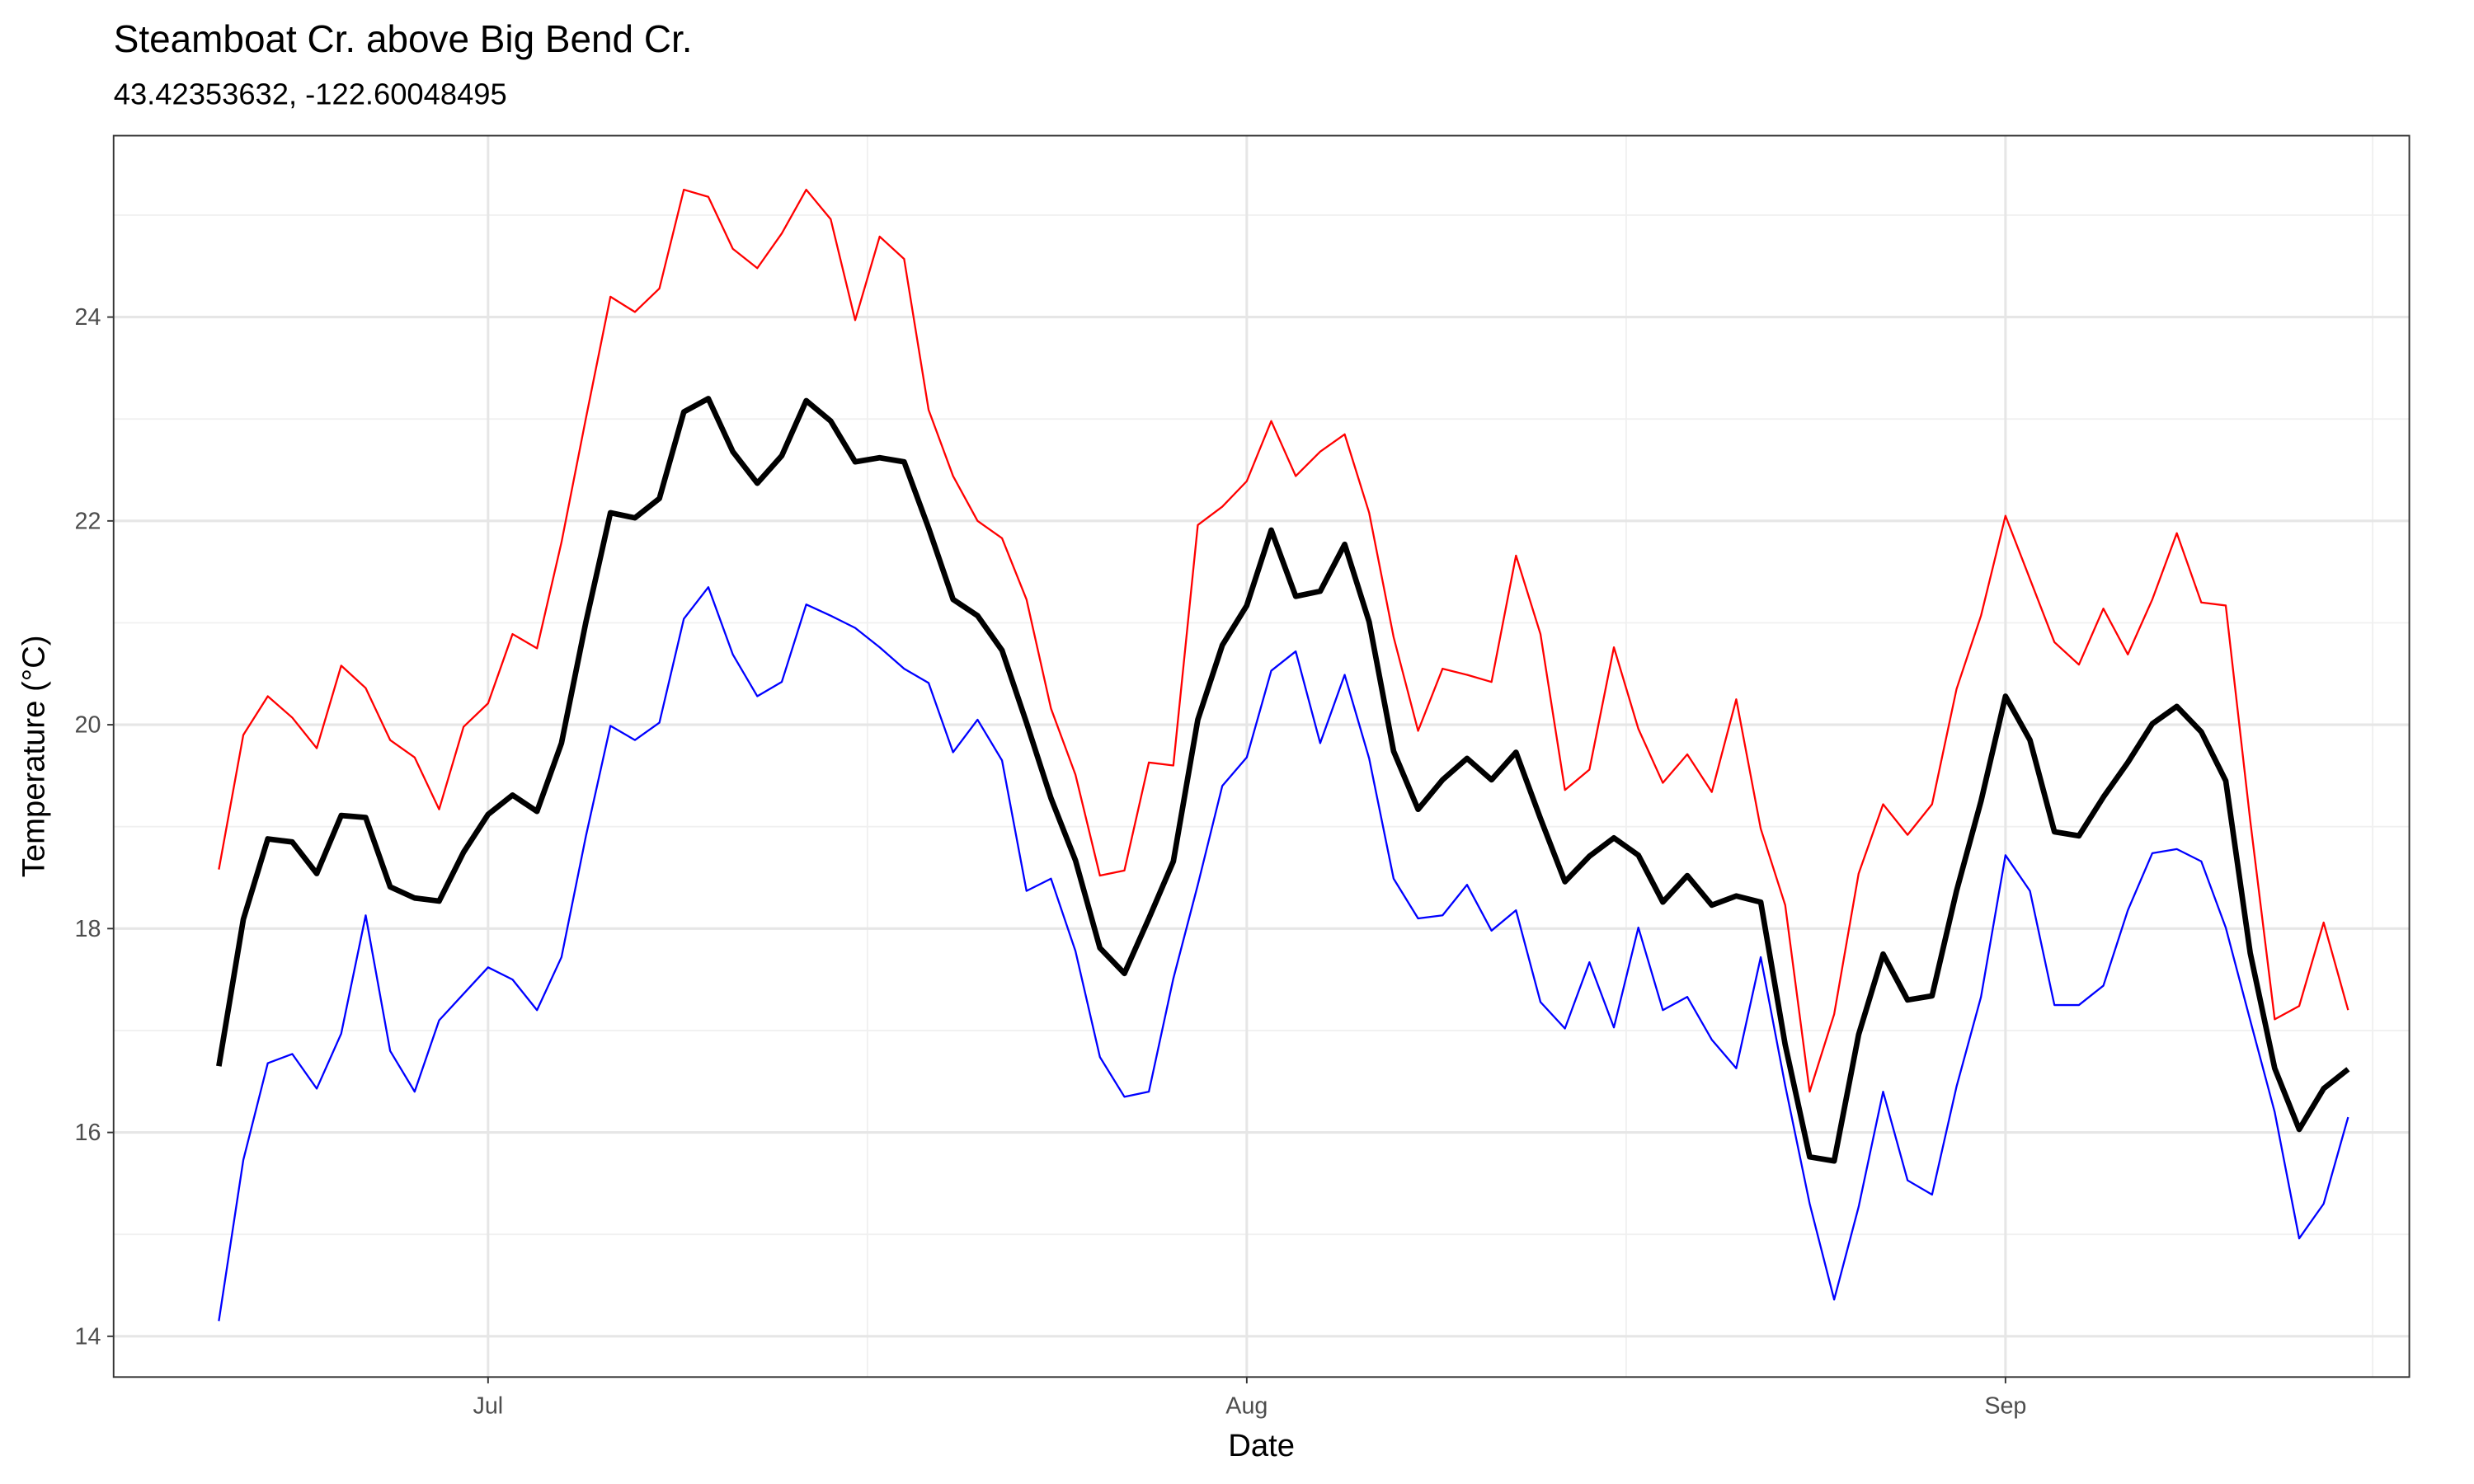 The width and height of the screenshot is (2474, 1484). I want to click on y-tick-label: 14, so click(88, 1336).